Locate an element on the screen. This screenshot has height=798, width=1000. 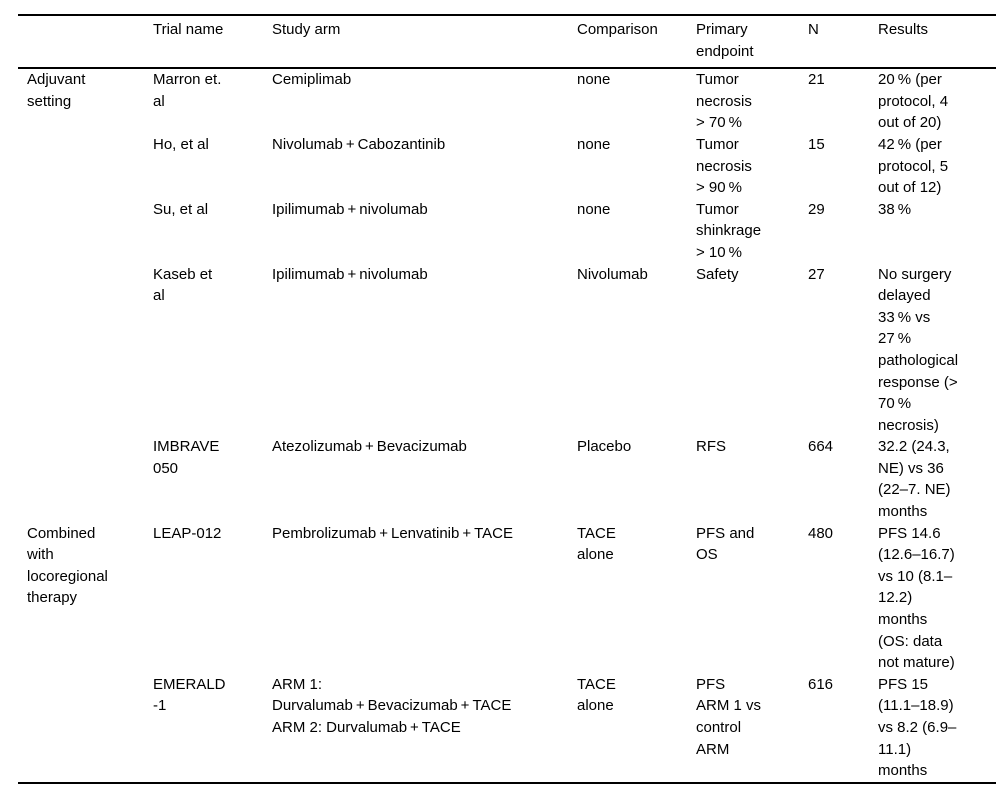
col-header-n: N is located at coordinates (813, 29).